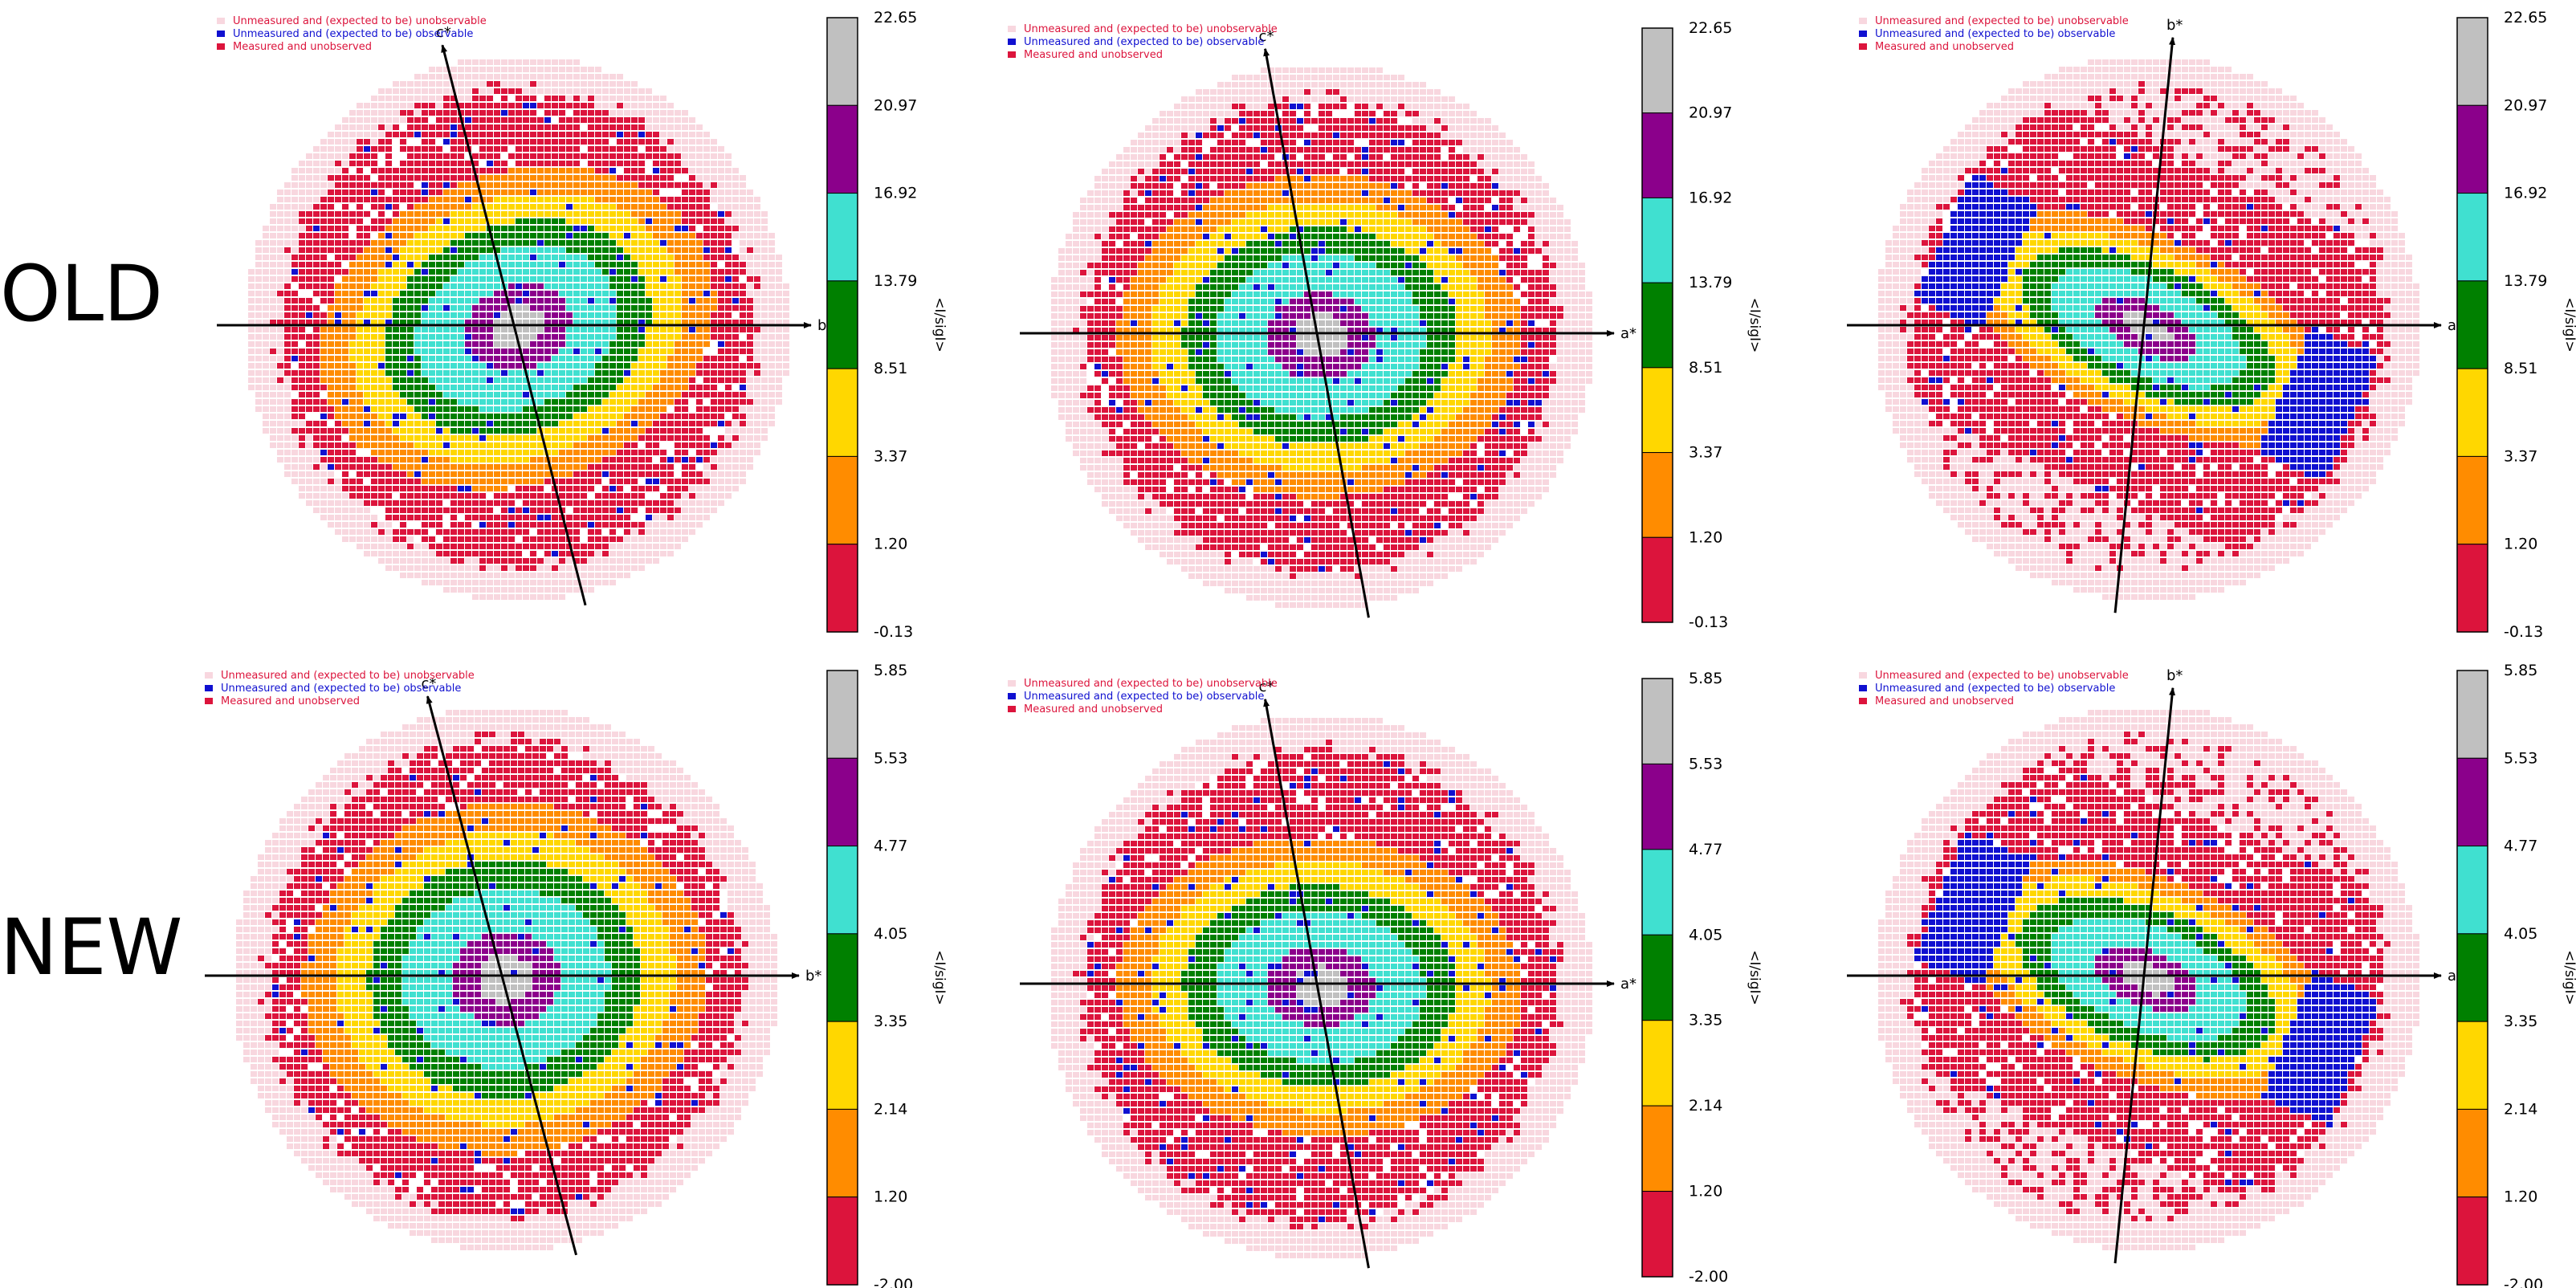  Describe the element at coordinates (91, 947) in the screenshot. I see `row-label-new: NEW` at that location.